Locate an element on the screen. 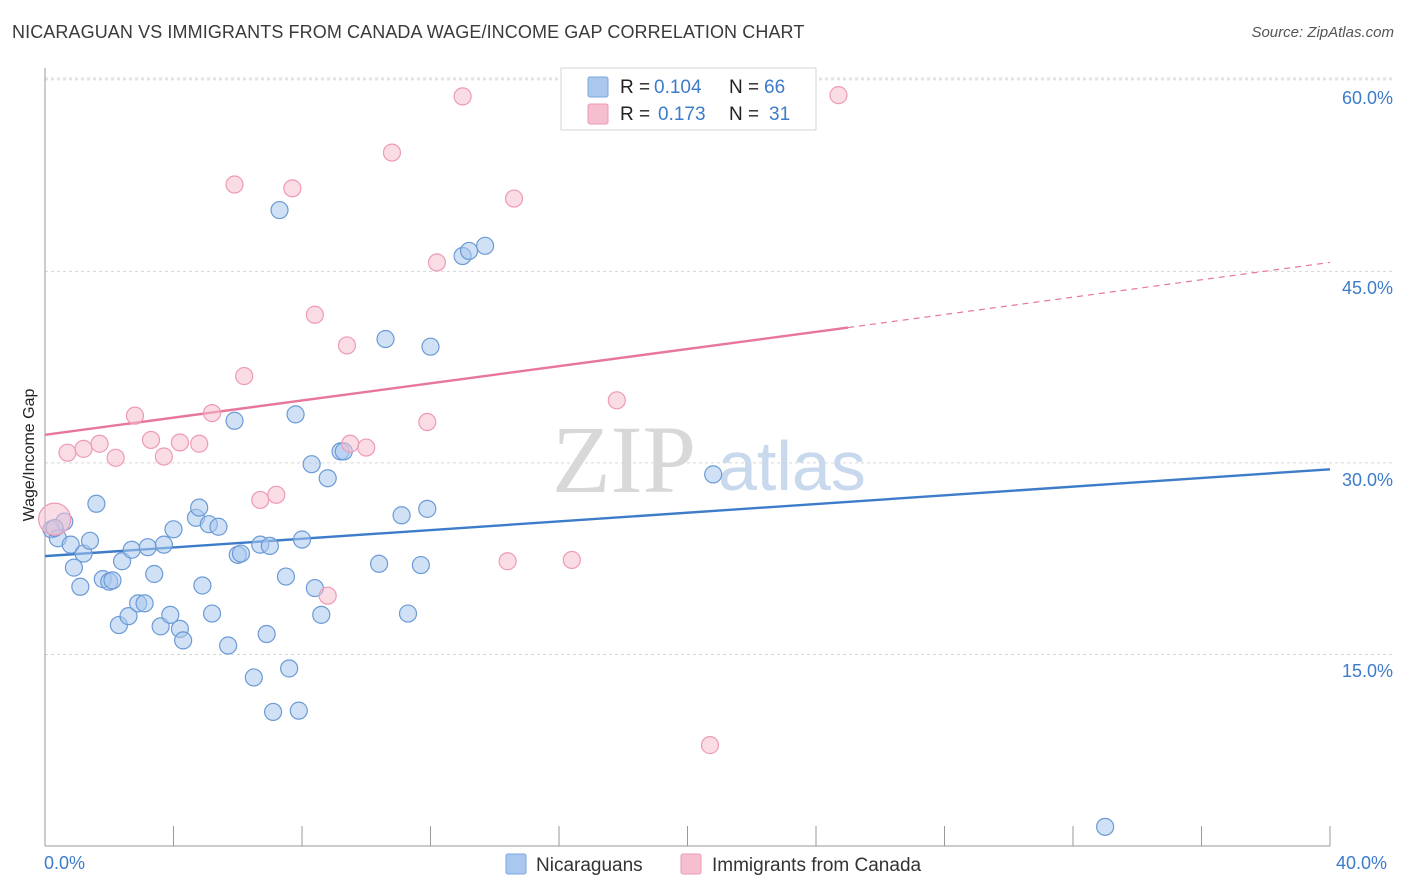  x-tick-label-max: 40.0% is located at coordinates (1361, 863).